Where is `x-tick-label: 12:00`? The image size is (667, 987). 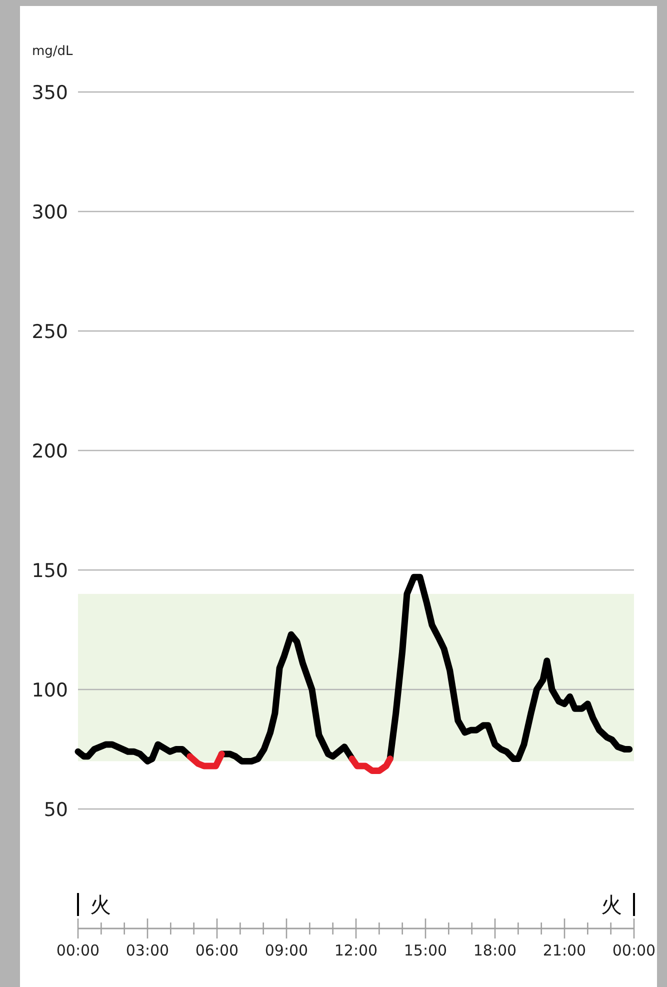 x-tick-label: 12:00 is located at coordinates (356, 951).